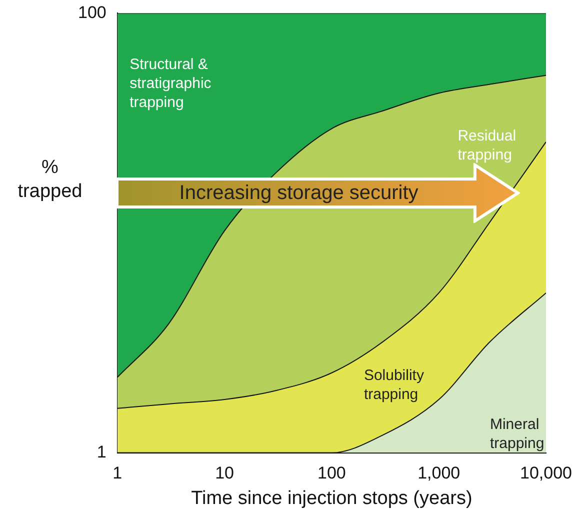 The width and height of the screenshot is (576, 514). What do you see at coordinates (331, 498) in the screenshot?
I see `x-axis-title: Time since injection stops (years)` at bounding box center [331, 498].